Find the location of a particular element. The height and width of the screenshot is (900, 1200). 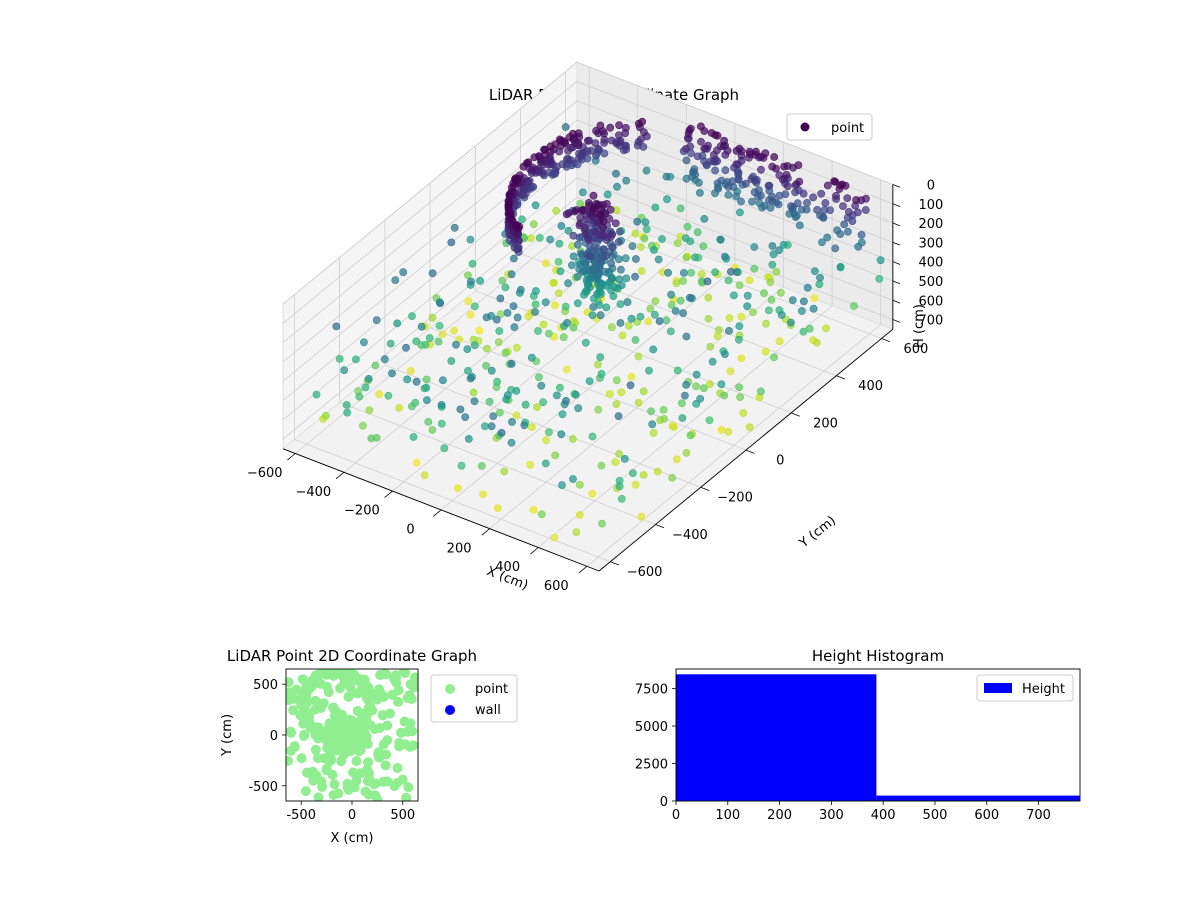

z-tick-label: 500 is located at coordinates (930, 282).